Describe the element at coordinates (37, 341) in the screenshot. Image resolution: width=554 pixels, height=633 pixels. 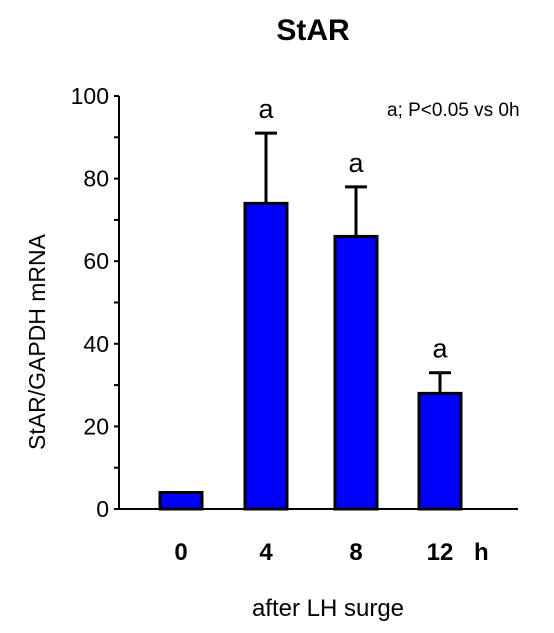
I see `y-axis-label: StAR/GAPDH mRNA` at that location.